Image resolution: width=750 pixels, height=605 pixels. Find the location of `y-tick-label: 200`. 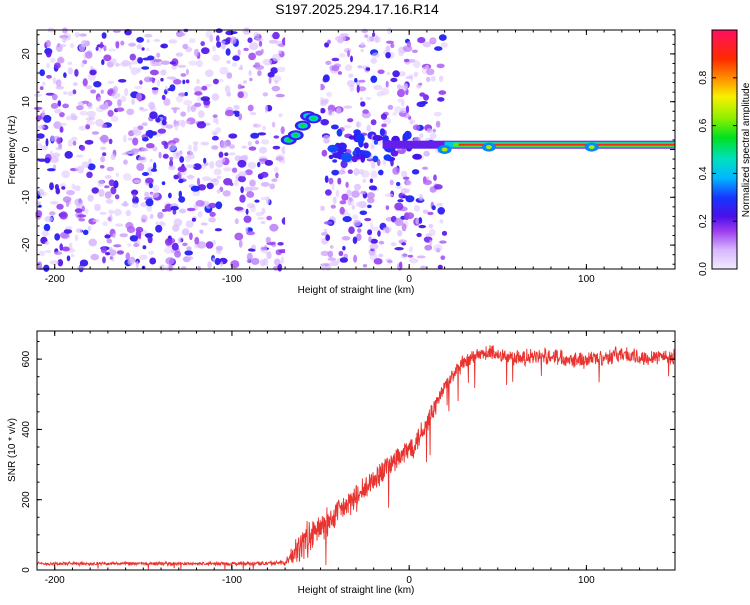

y-tick-label: 200 is located at coordinates (26, 499).